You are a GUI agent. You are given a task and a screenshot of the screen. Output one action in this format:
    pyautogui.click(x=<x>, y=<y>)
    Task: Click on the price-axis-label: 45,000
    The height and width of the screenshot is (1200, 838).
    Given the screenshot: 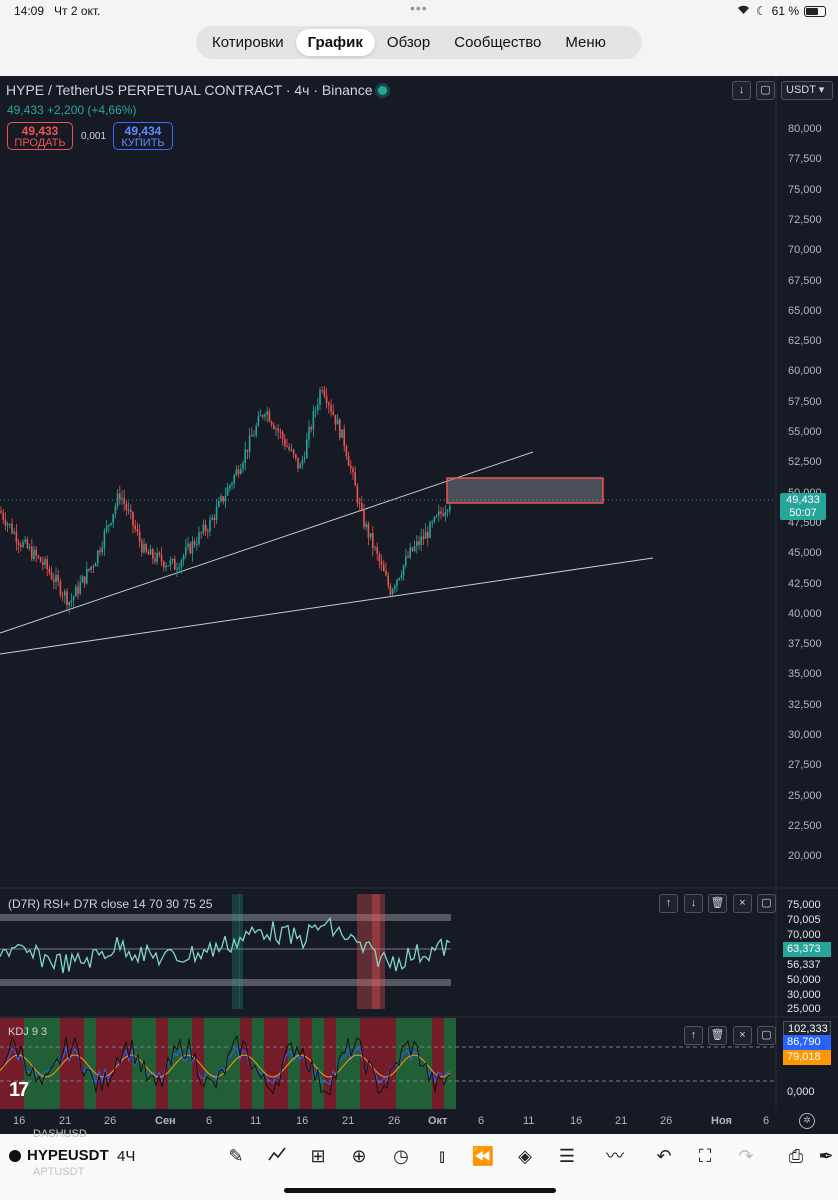 What is the action you would take?
    pyautogui.click(x=805, y=553)
    